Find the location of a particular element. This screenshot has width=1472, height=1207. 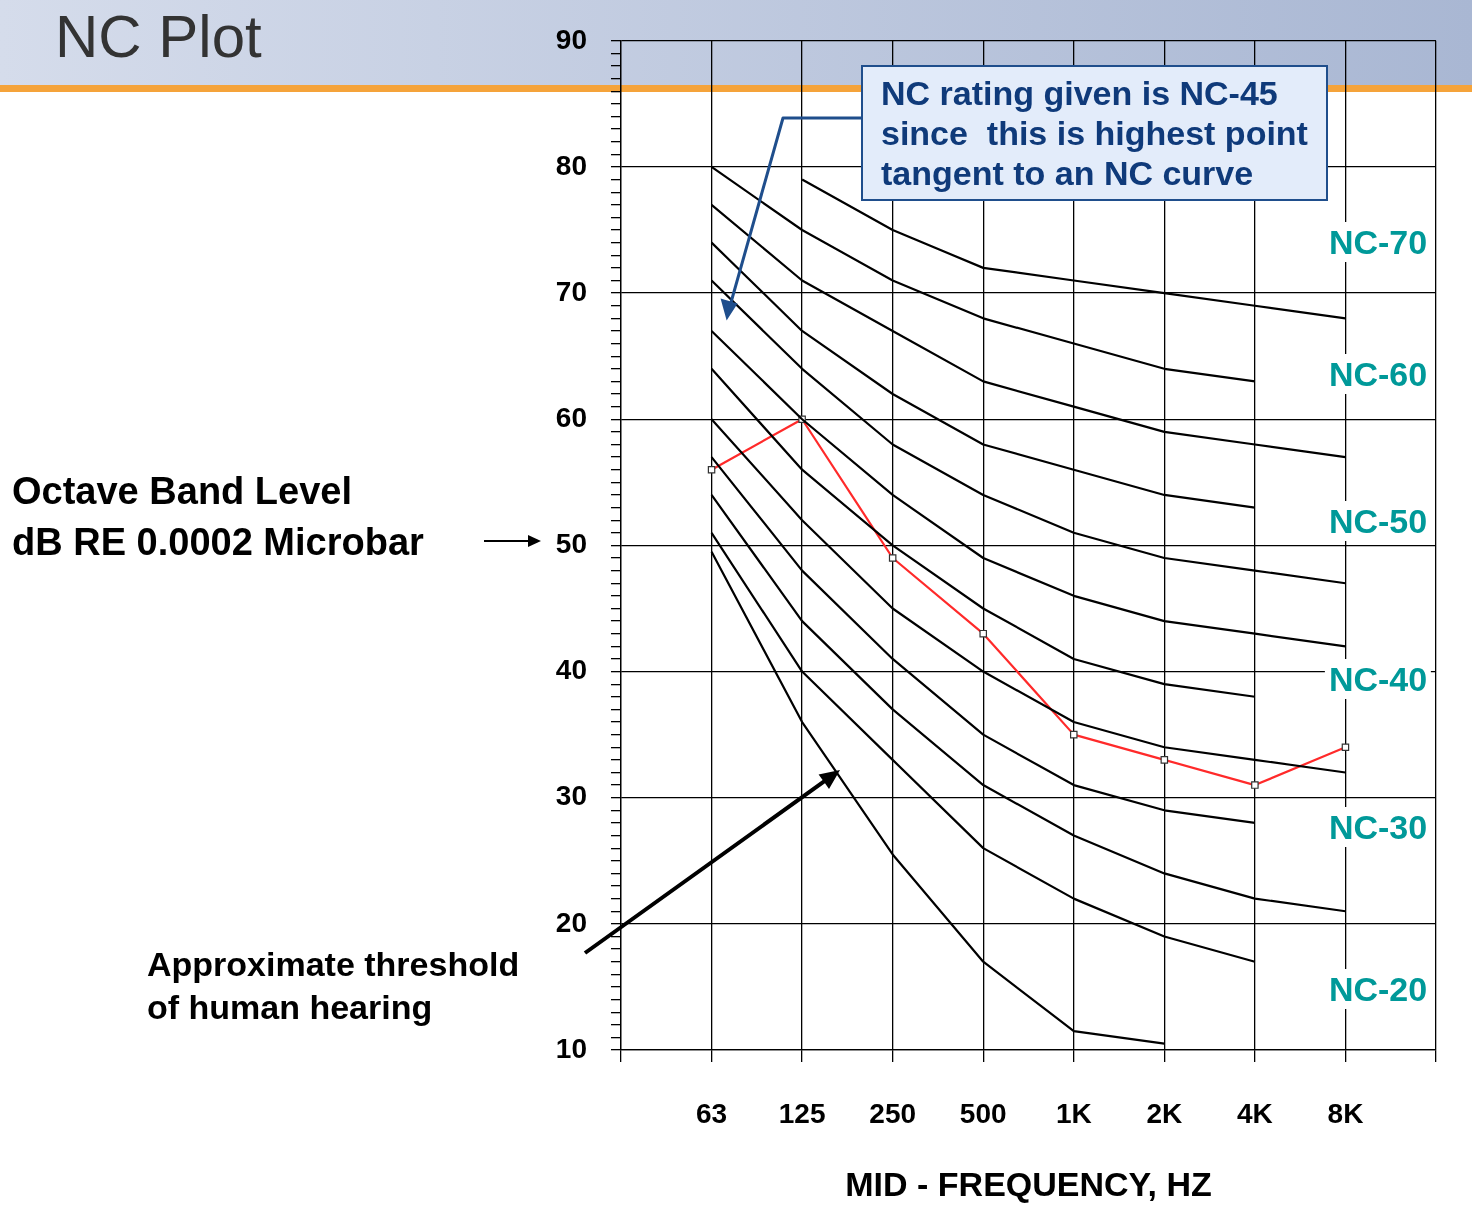

x-tick-label: 63 is located at coordinates (711, 1113).